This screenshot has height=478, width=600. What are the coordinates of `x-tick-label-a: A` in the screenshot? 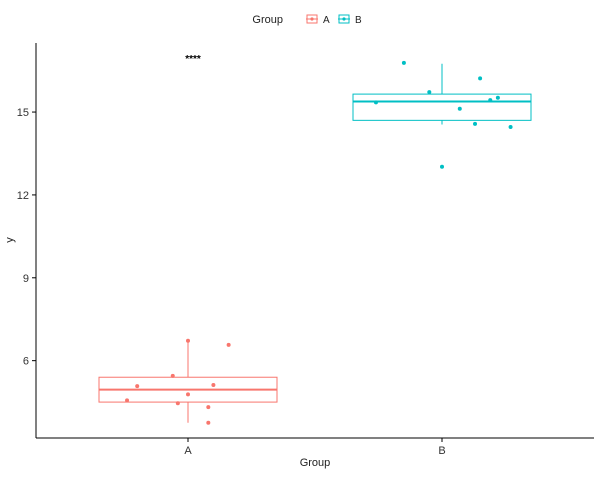 It's located at (188, 451).